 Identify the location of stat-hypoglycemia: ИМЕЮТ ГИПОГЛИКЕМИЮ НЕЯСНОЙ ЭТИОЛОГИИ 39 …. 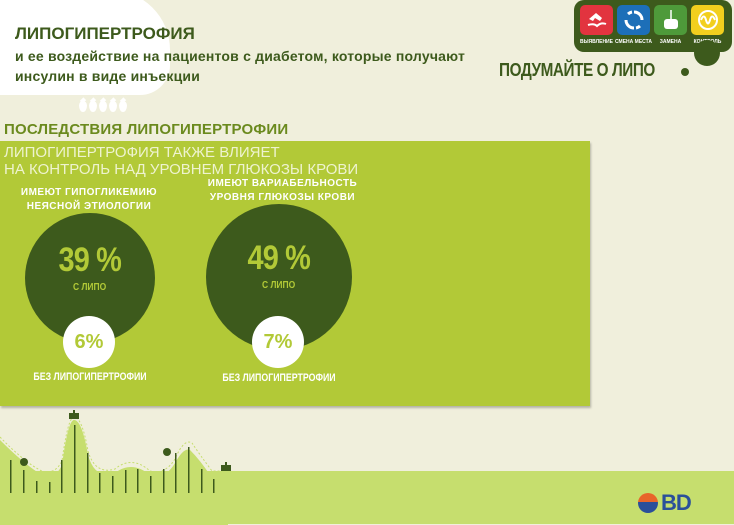
(90, 273).